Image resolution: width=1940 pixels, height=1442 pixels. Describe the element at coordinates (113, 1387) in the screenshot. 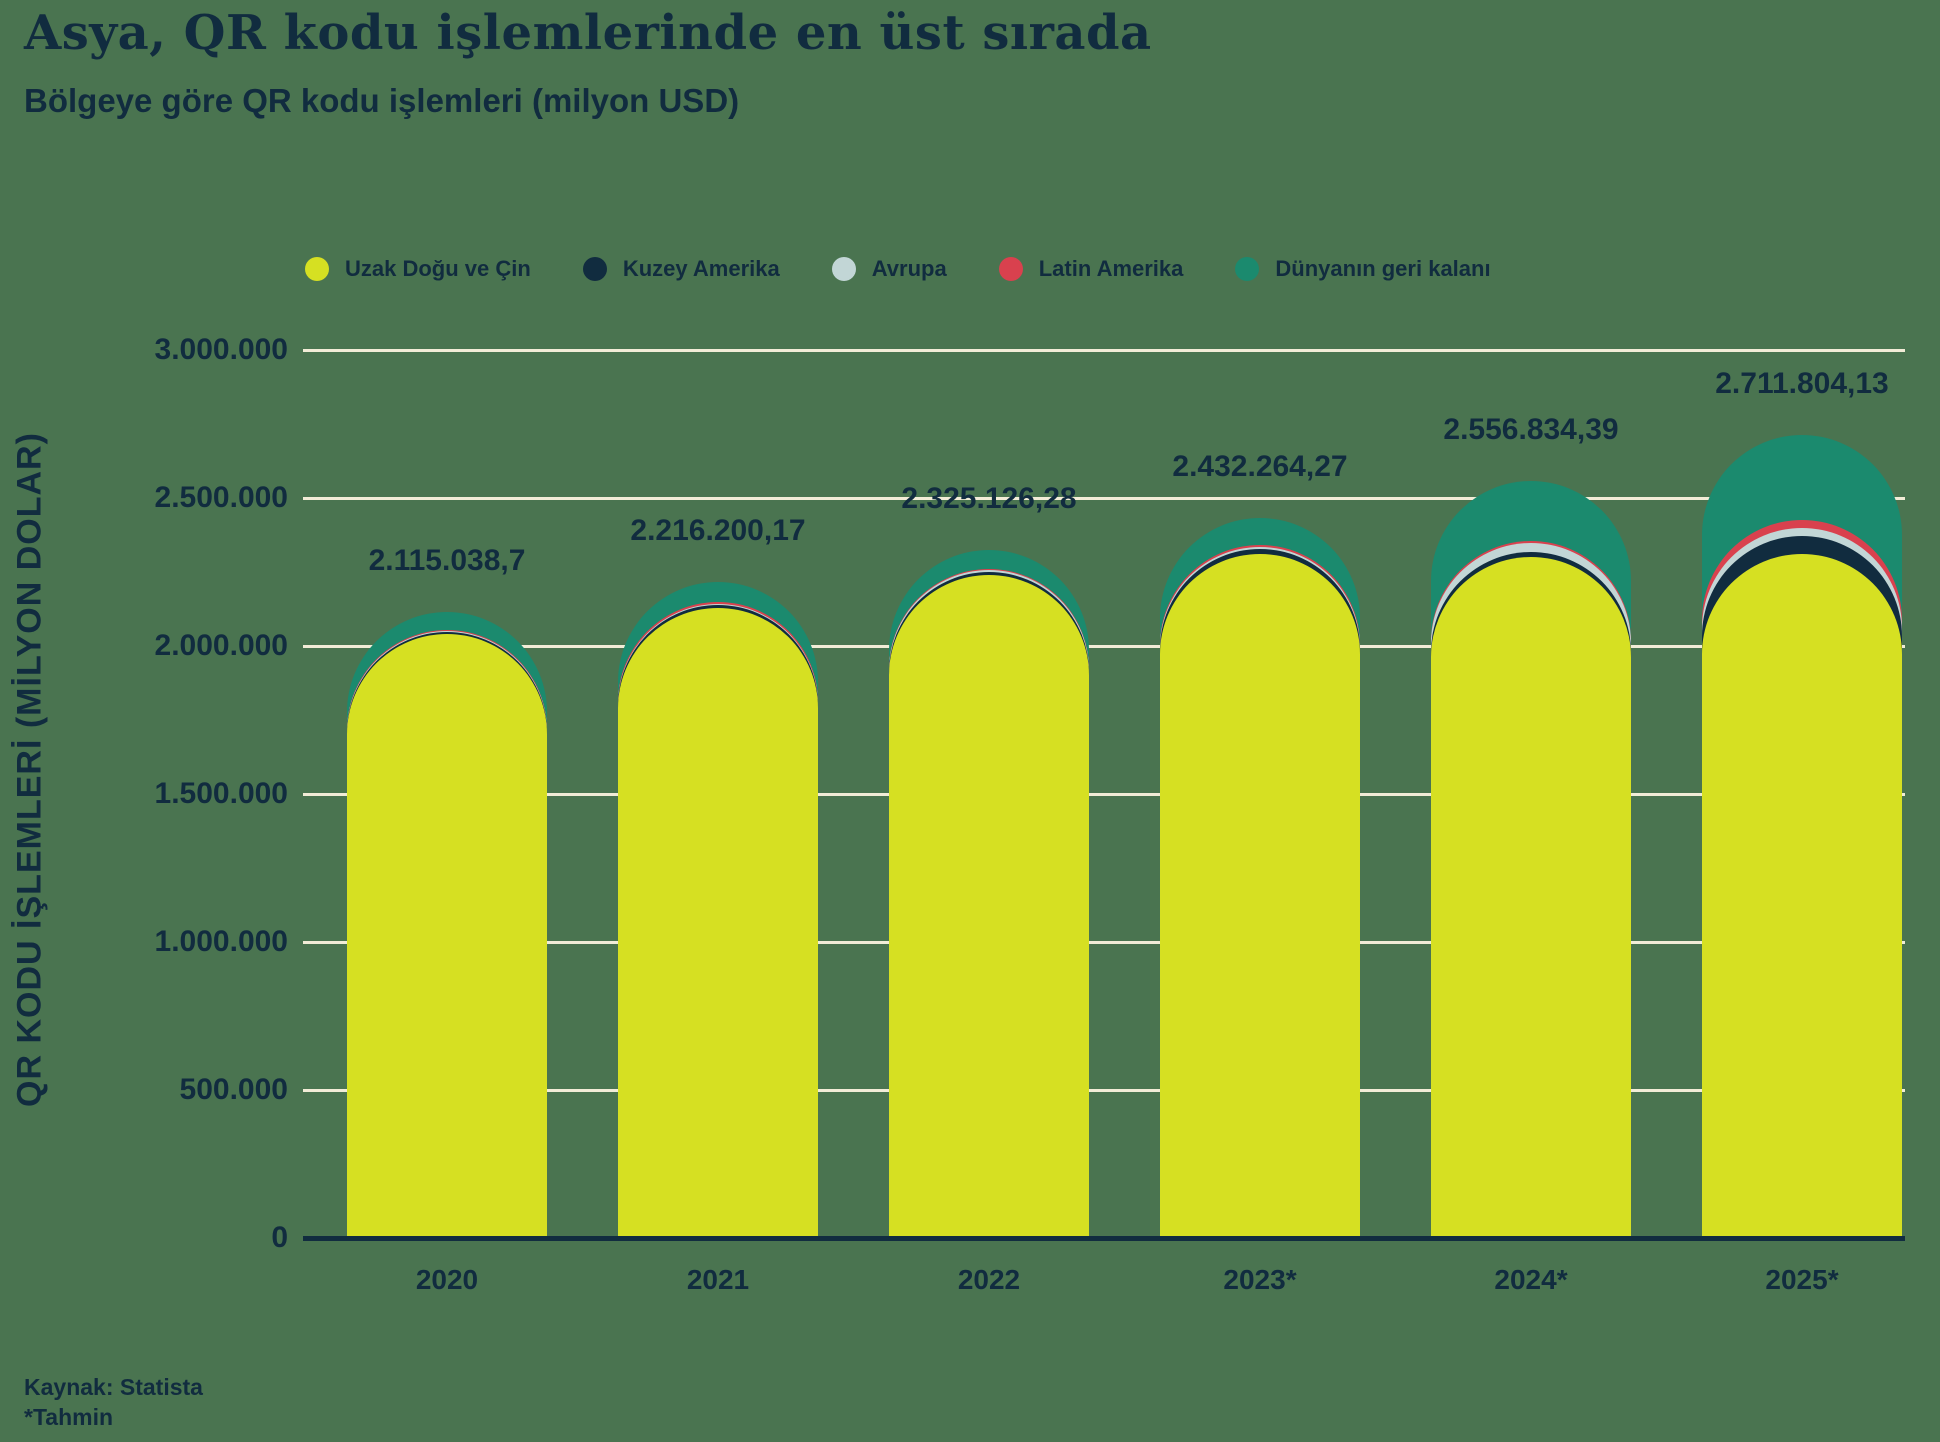

I see `source-line: Kaynak: Statista` at that location.